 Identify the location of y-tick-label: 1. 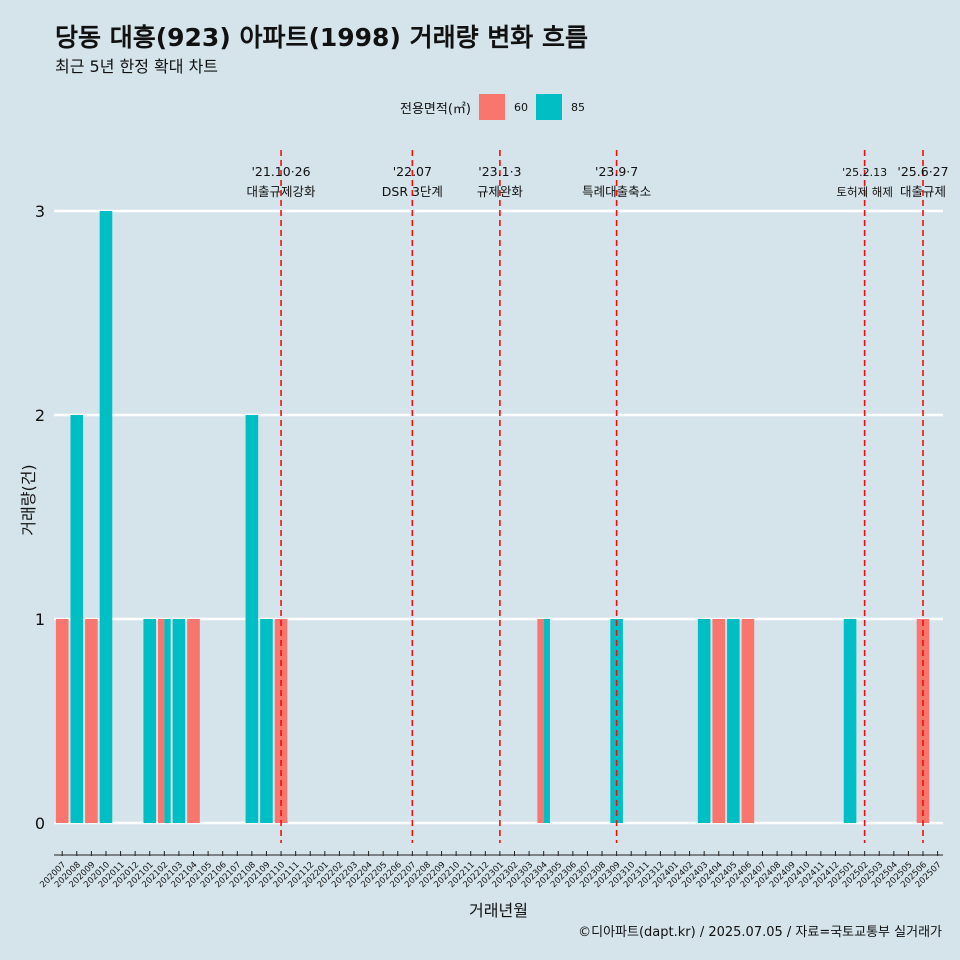
(40, 619).